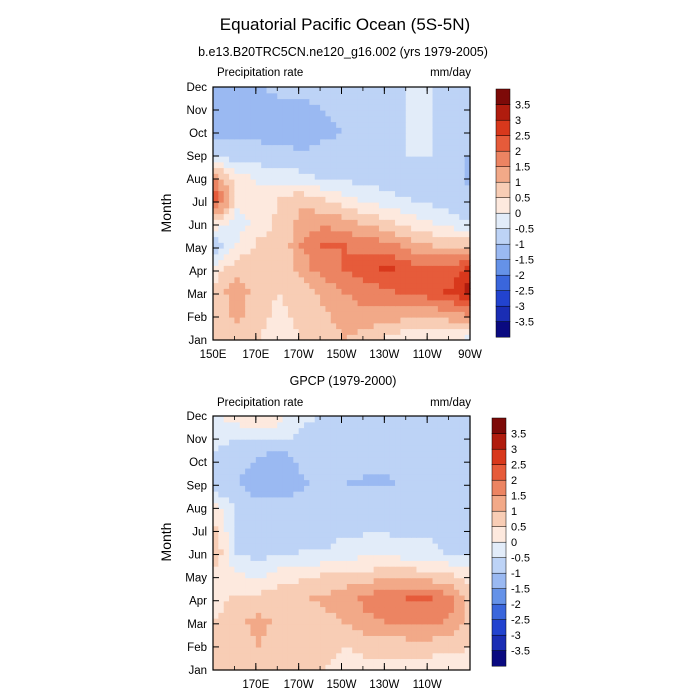 The width and height of the screenshot is (700, 700). I want to click on colorbar-label: 3, so click(514, 450).